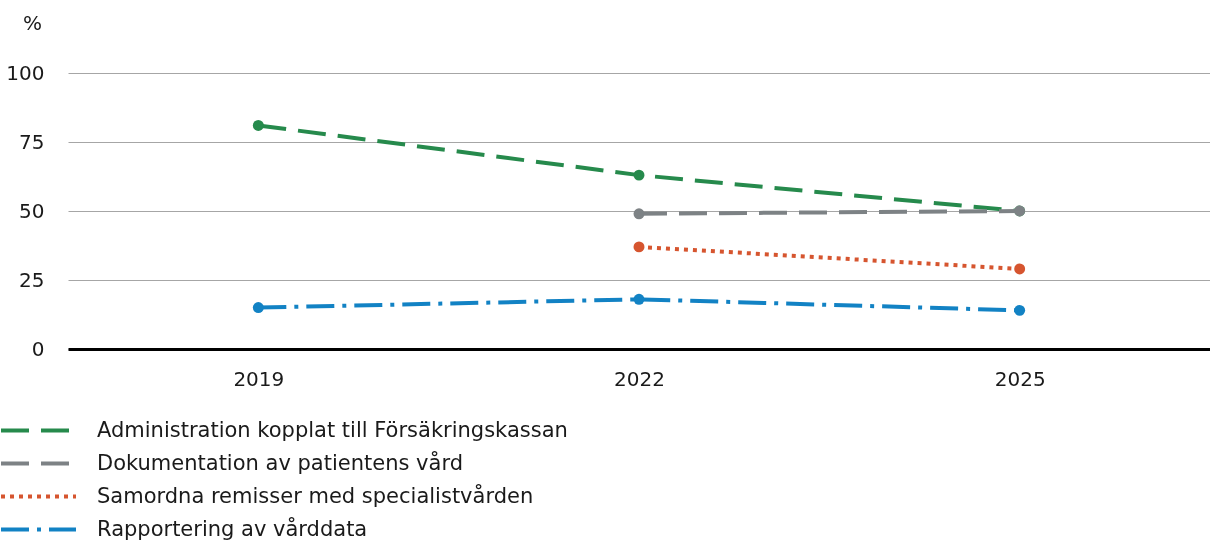  Describe the element at coordinates (32, 279) in the screenshot. I see `y-tick-label: 25` at that location.